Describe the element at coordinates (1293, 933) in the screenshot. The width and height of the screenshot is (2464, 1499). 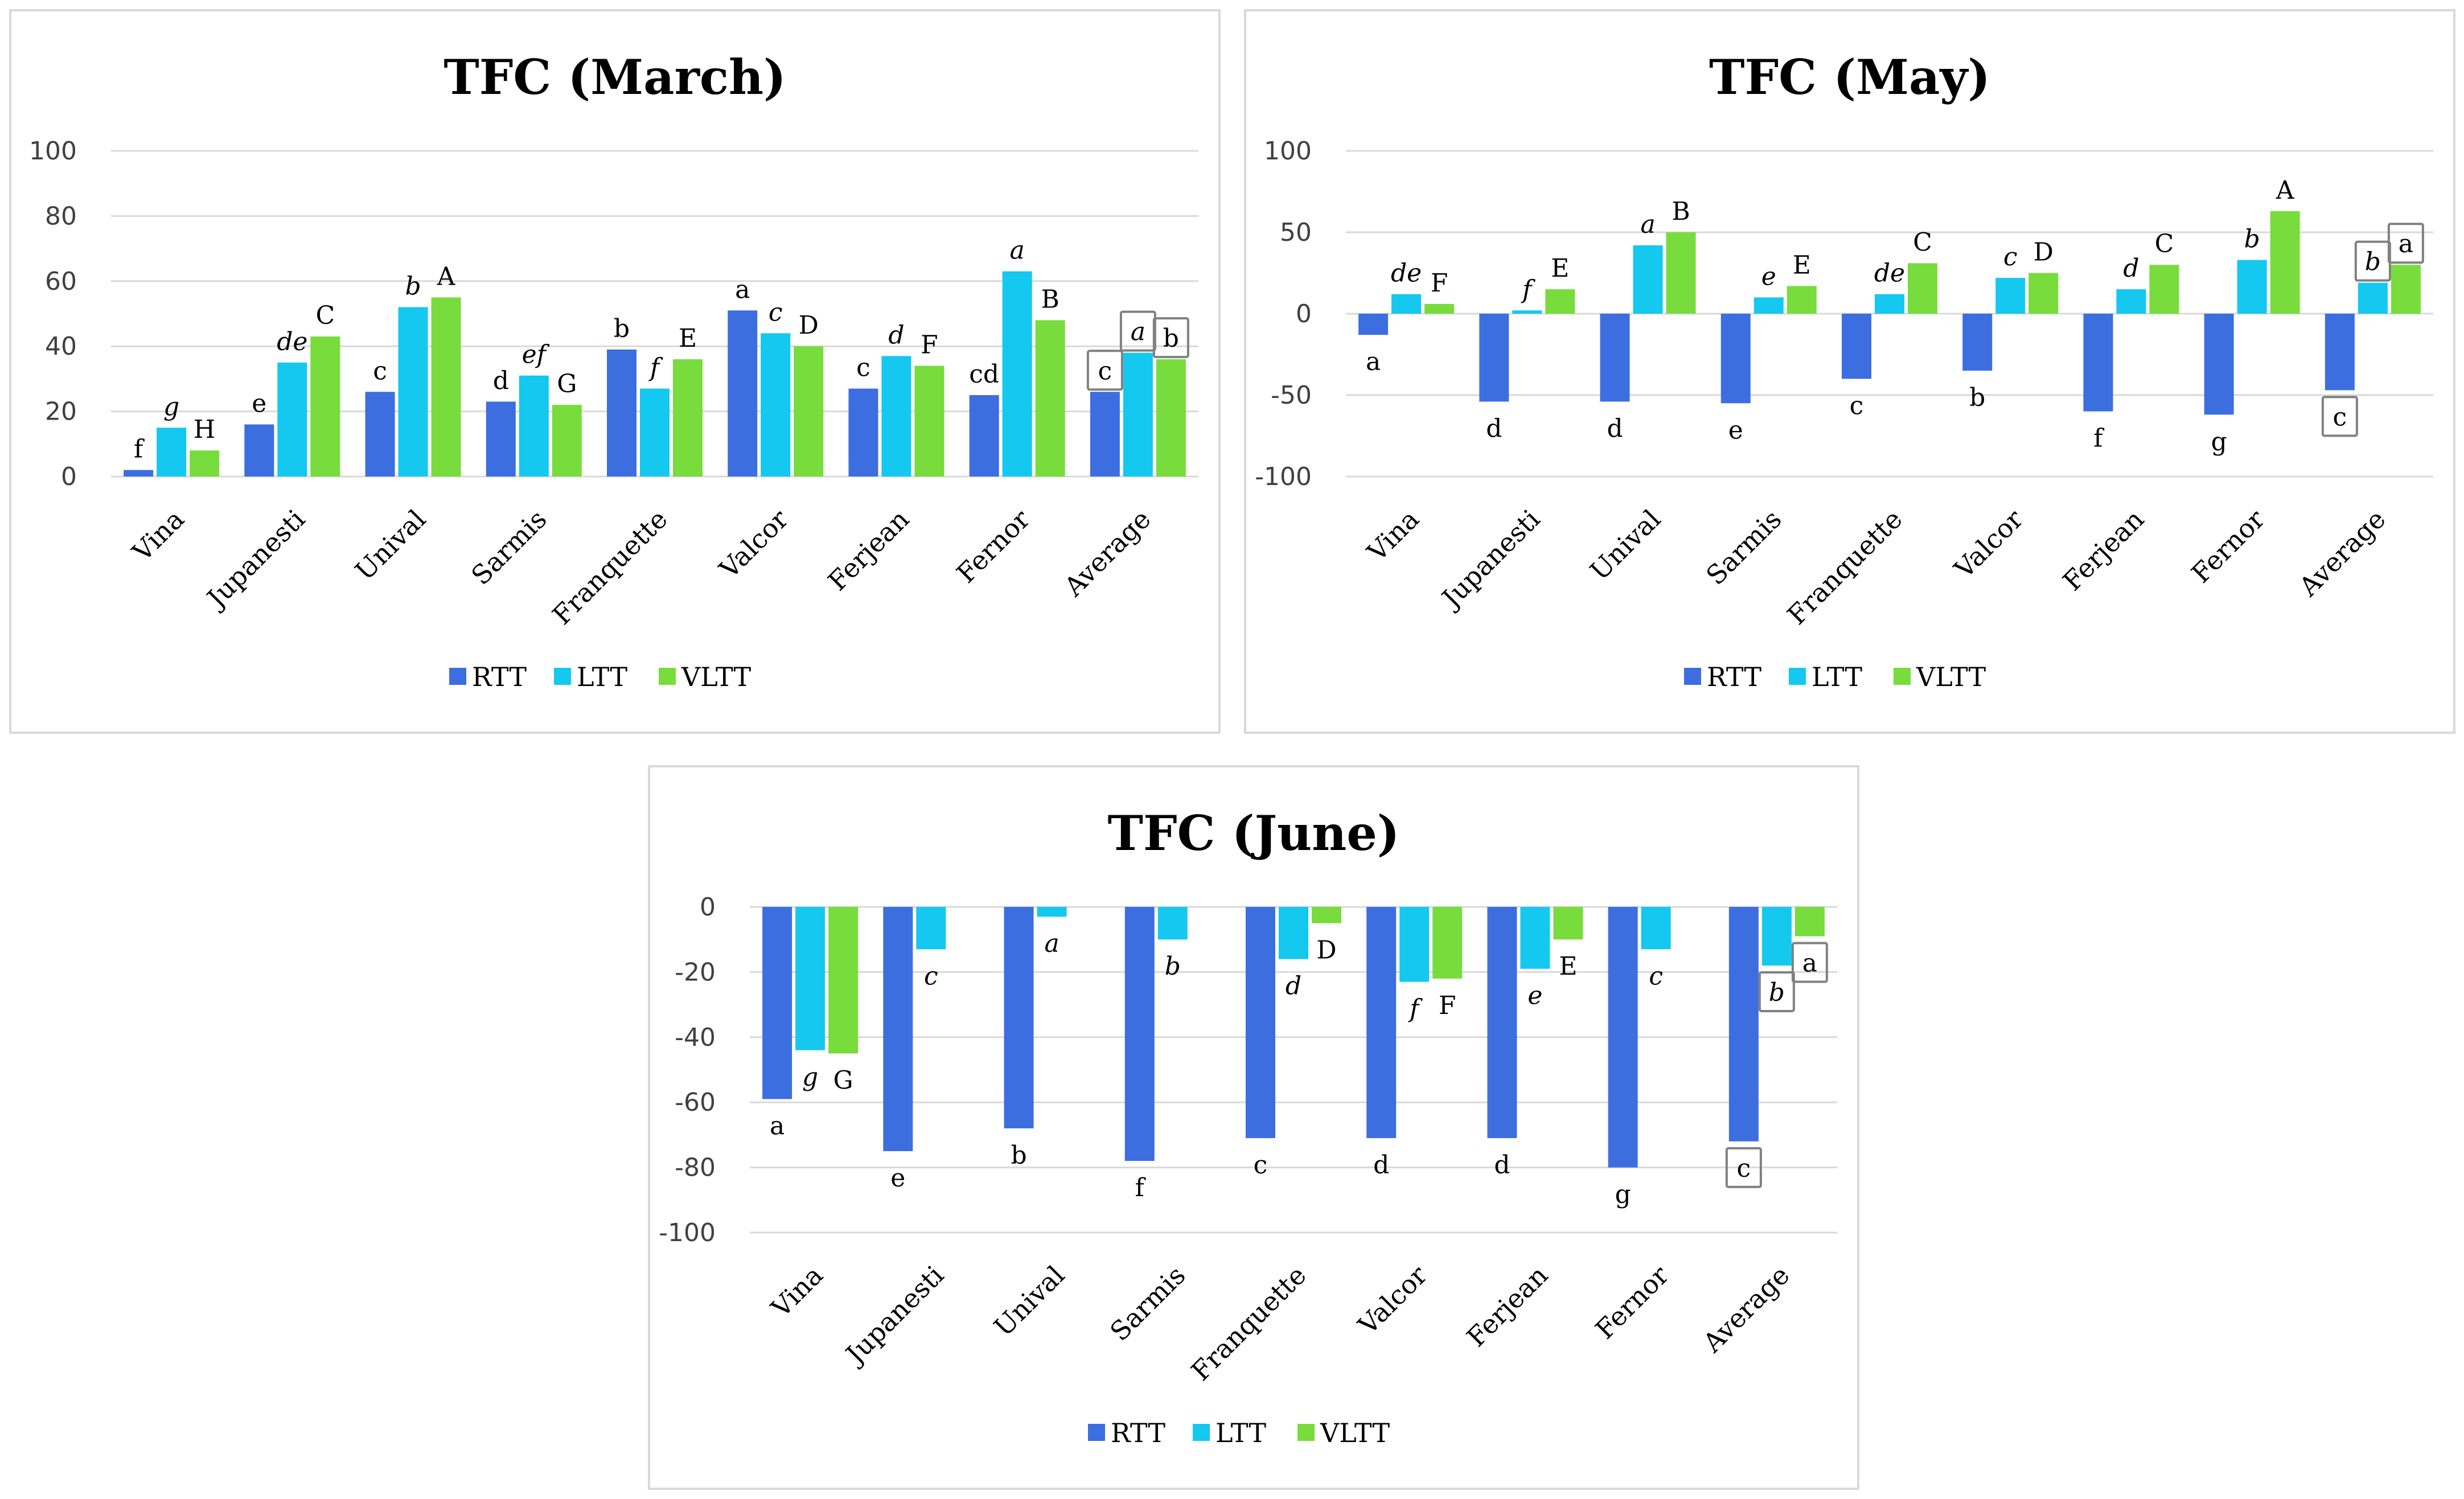
I see `bar-ltt-franquette` at that location.